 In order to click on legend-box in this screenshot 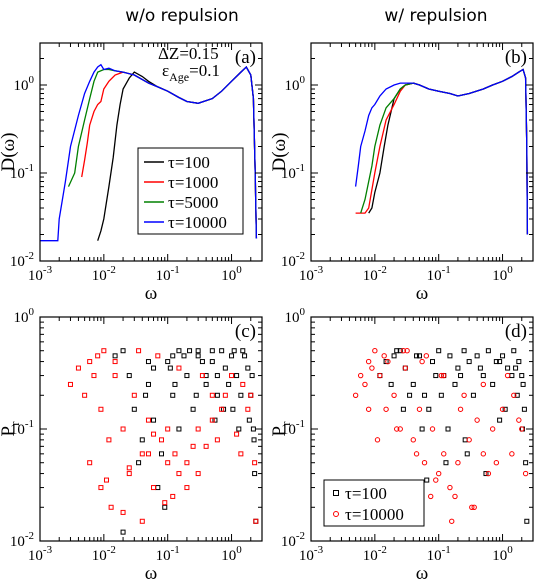, I will do `click(374, 503)`.